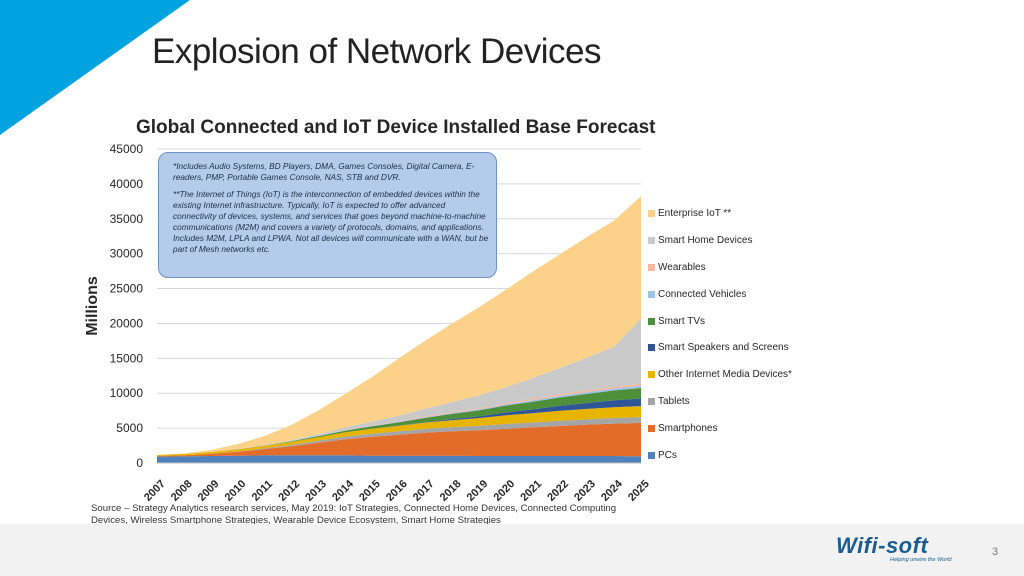  Describe the element at coordinates (639, 491) in the screenshot. I see `x-tick-label: 2025` at that location.